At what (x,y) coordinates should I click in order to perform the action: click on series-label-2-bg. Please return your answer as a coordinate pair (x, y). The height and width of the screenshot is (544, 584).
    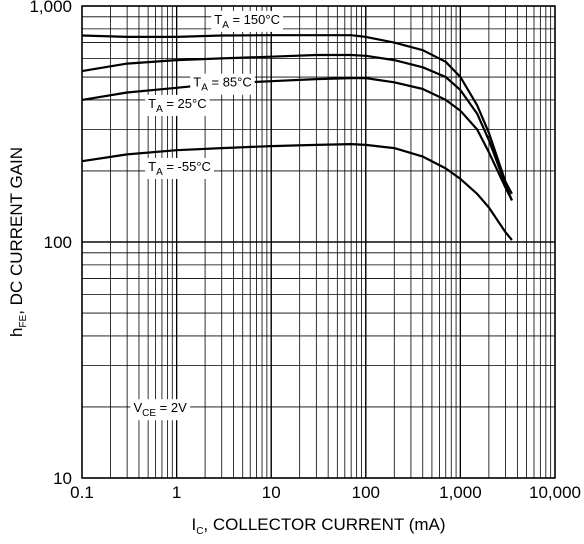
    Looking at the image, I should click on (222, 84).